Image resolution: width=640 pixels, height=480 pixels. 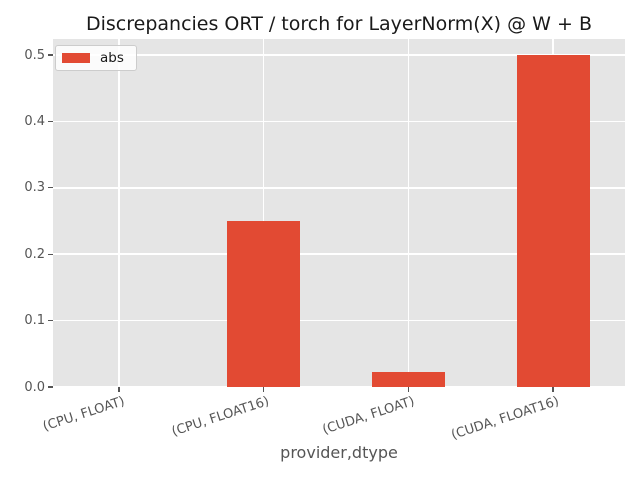 I want to click on y-tick-label: 0.2, so click(x=34, y=254).